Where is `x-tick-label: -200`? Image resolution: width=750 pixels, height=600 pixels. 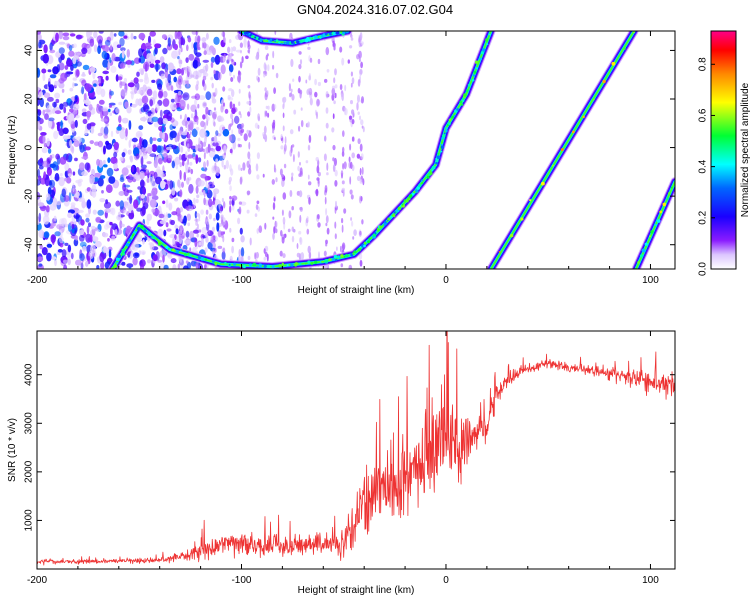
x-tick-label: -200 is located at coordinates (37, 580).